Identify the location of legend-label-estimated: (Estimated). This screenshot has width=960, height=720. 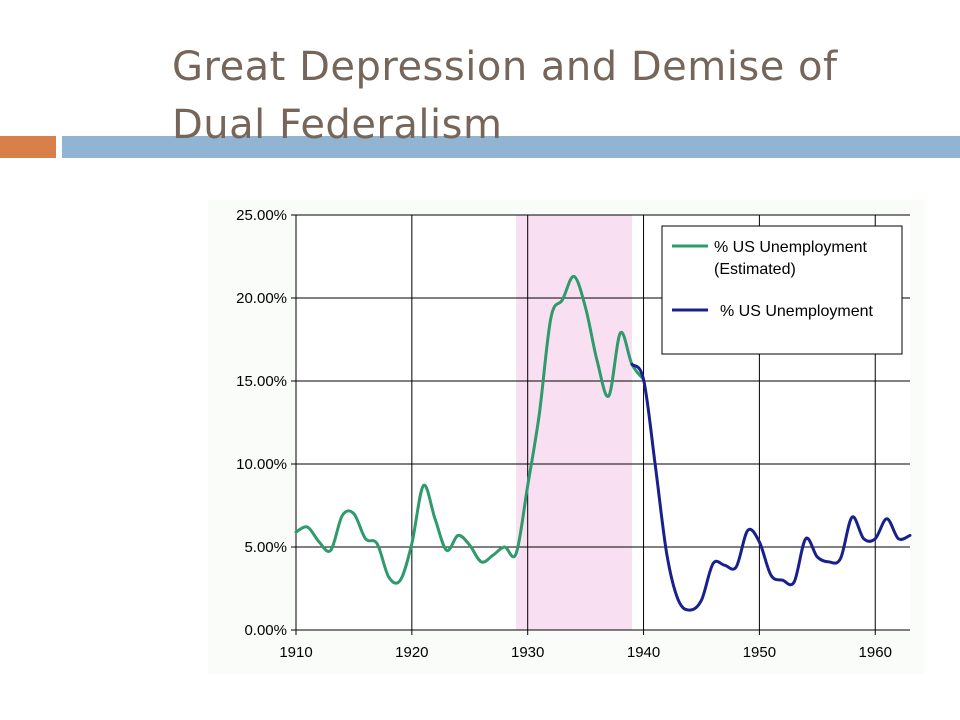
(755, 269).